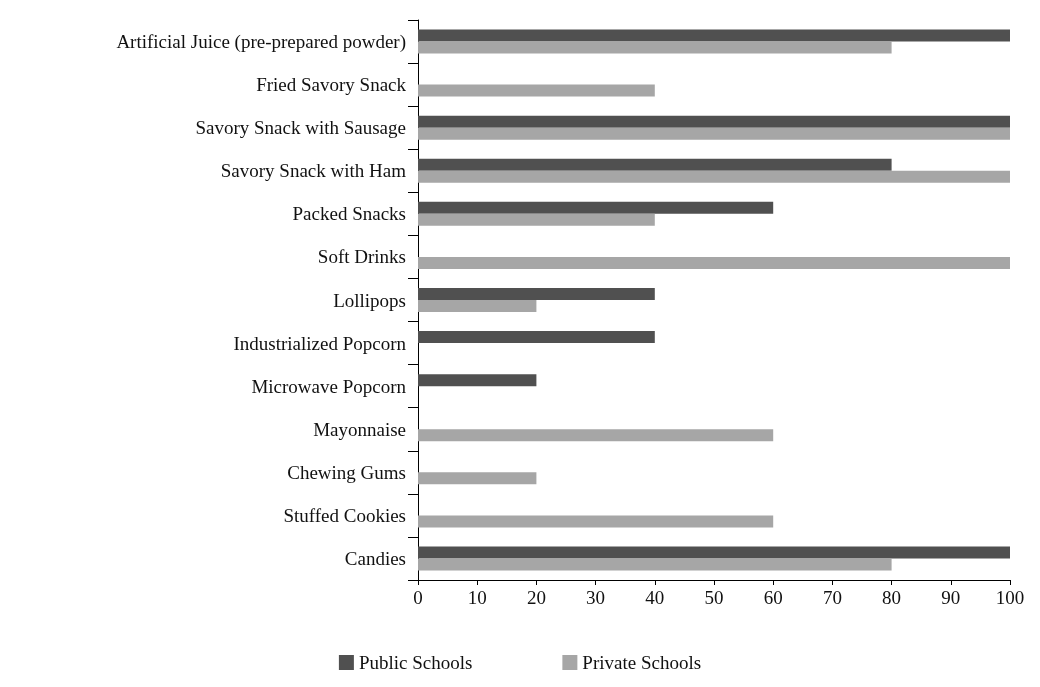  I want to click on x-tick-label: 100, so click(1010, 597).